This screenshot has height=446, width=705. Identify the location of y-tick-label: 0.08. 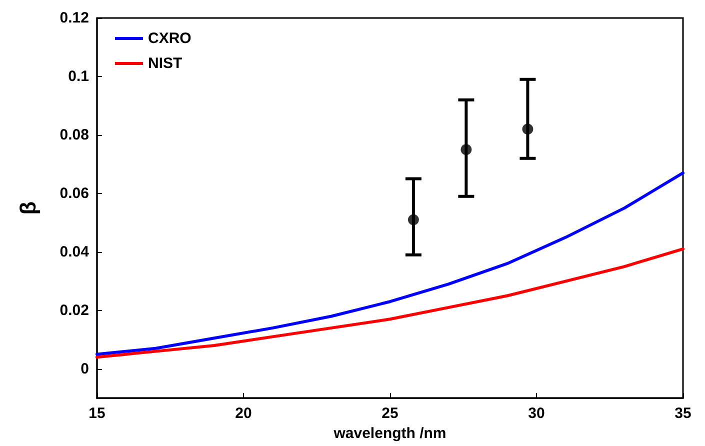
(74, 135).